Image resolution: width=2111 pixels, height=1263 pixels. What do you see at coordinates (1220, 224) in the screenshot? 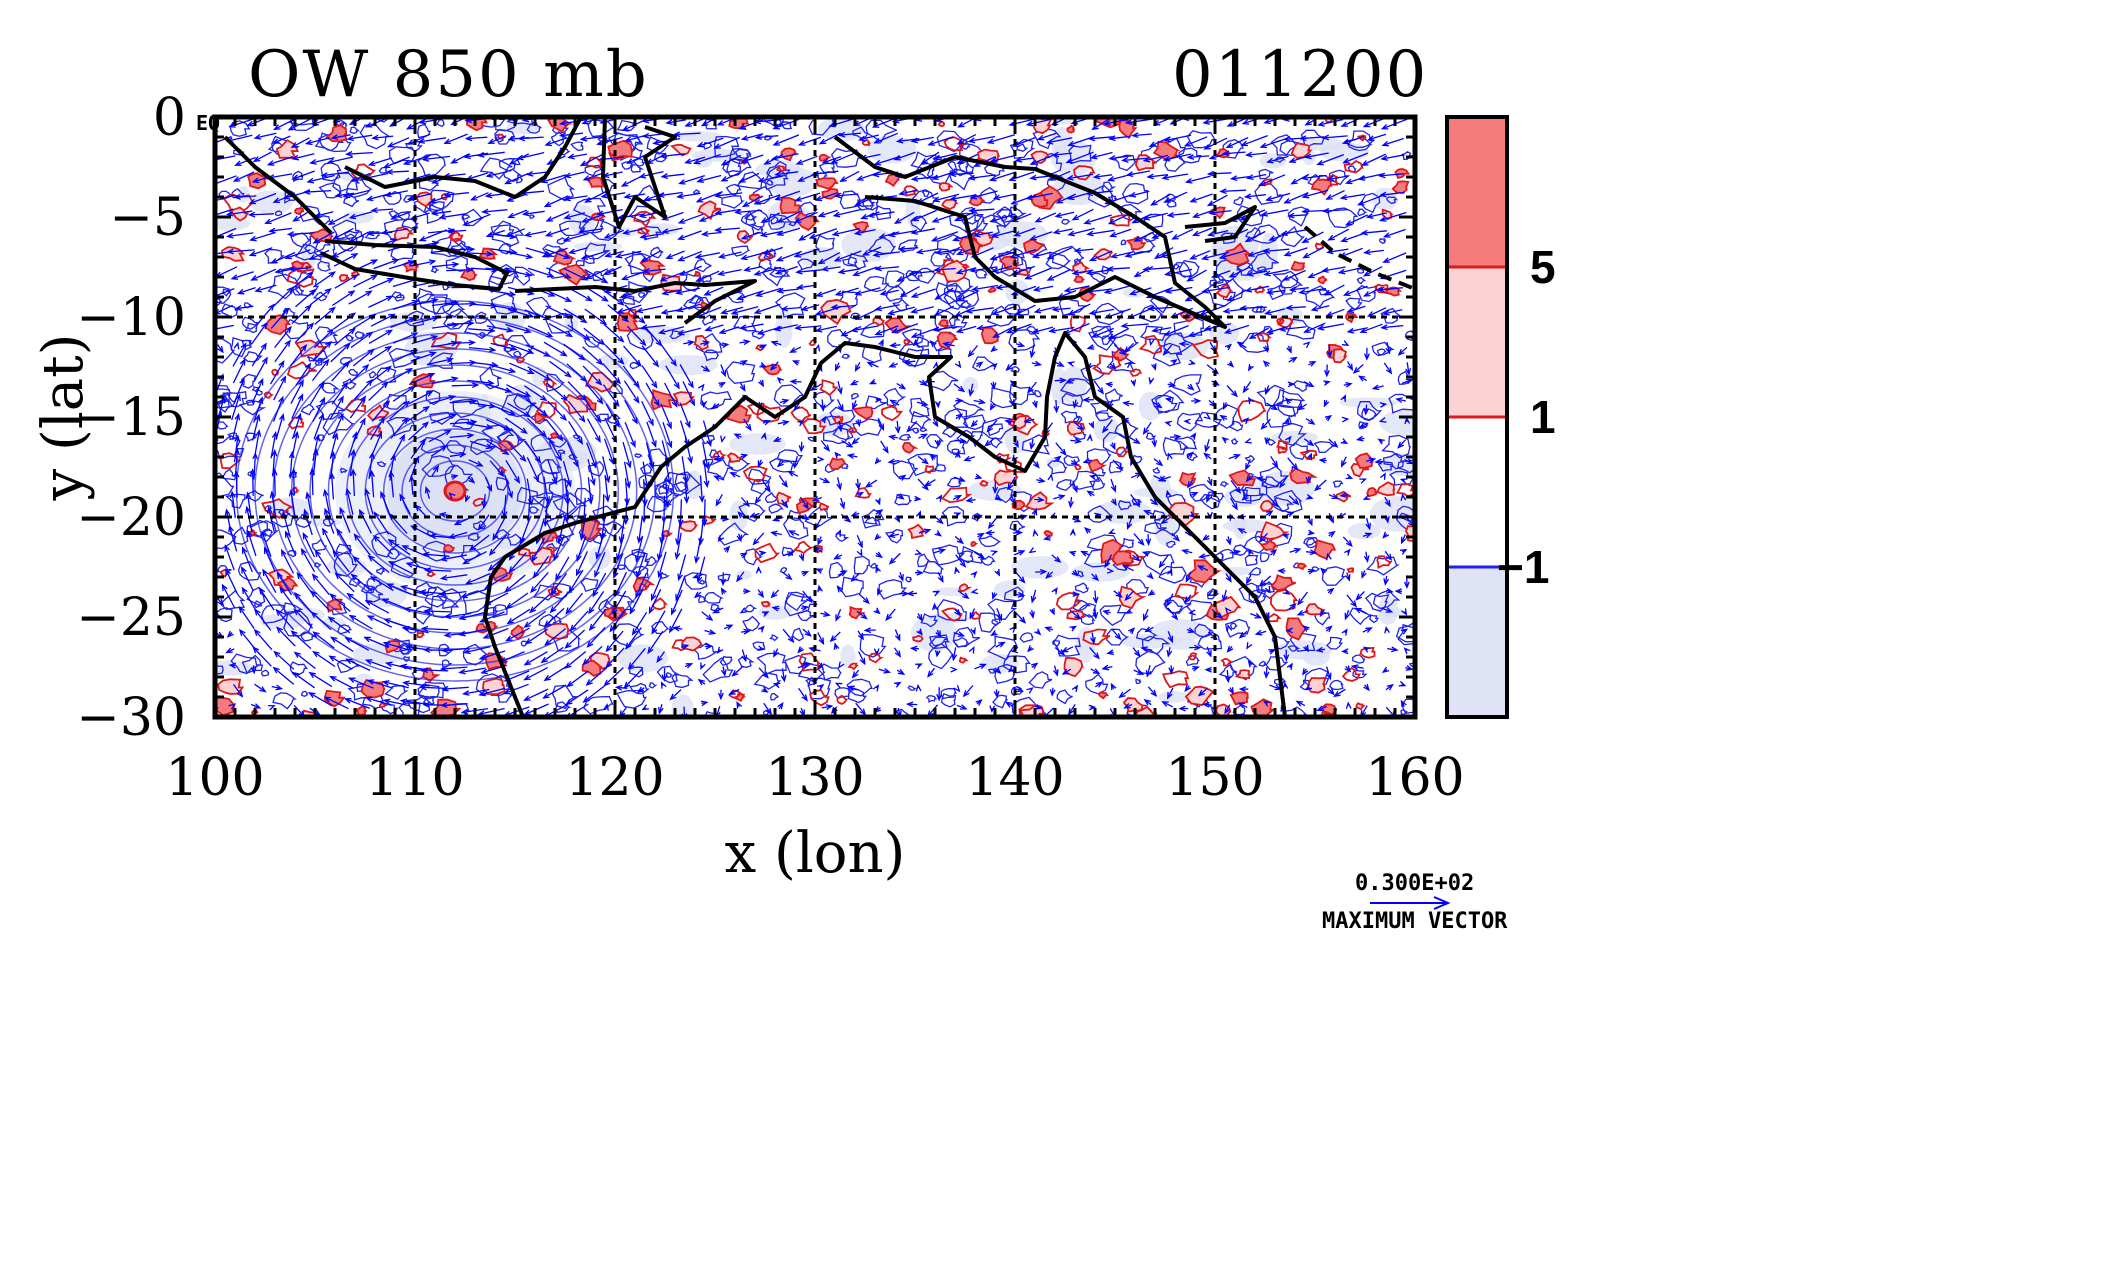
I see `coast-new-britain` at bounding box center [1220, 224].